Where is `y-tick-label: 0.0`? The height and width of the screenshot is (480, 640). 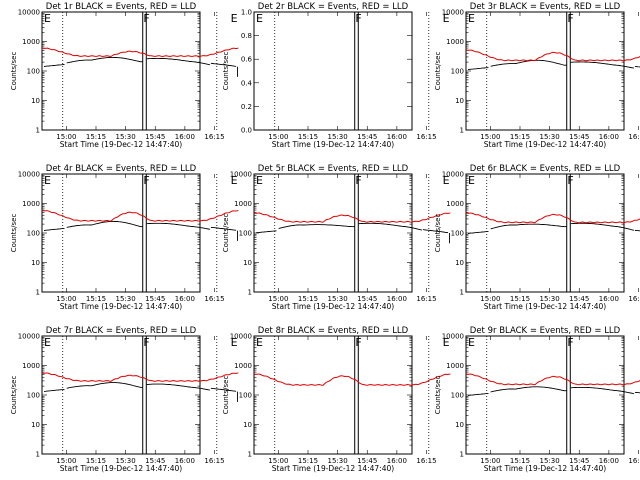
y-tick-label: 0.0 is located at coordinates (246, 131).